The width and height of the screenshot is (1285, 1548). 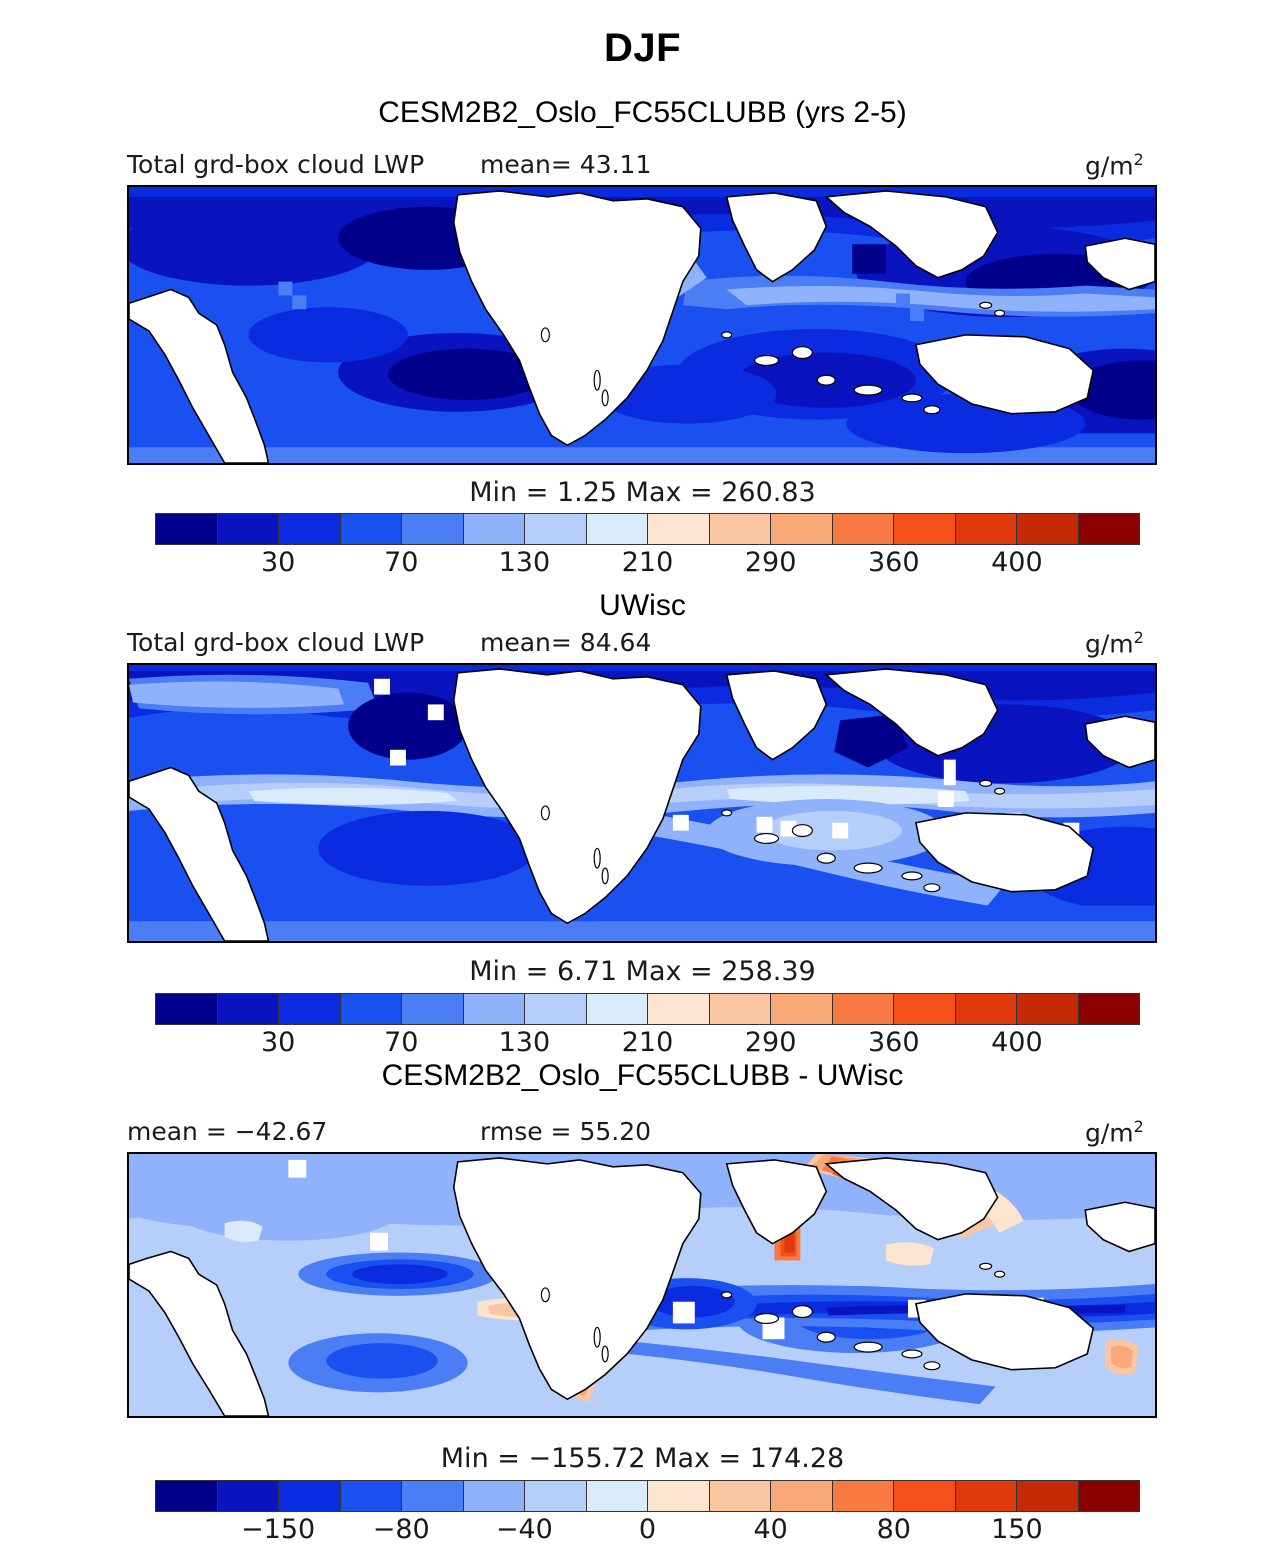 What do you see at coordinates (278, 1529) in the screenshot?
I see `colorbar-tick-label: −150` at bounding box center [278, 1529].